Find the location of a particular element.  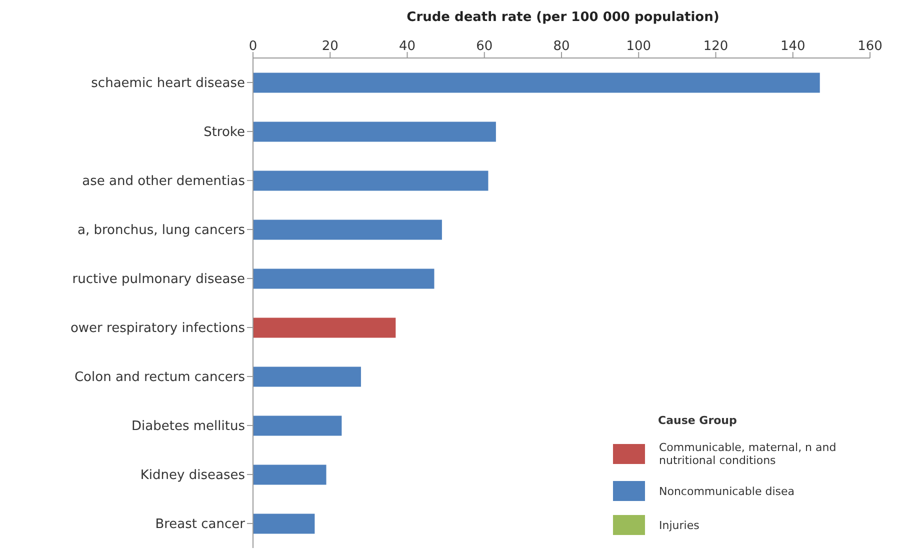

y-tick-label: Stroke is located at coordinates (224, 132).